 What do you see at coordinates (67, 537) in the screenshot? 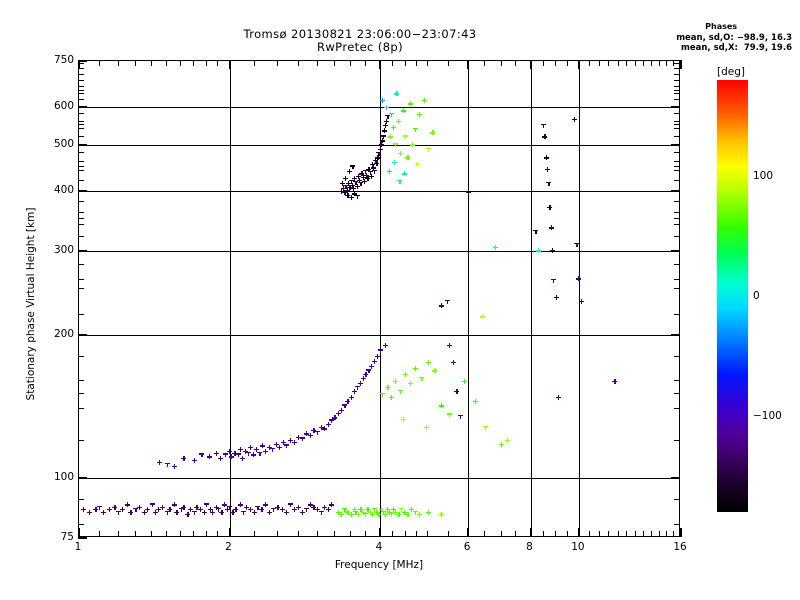
I see `y-axis-tick-label: 75` at bounding box center [67, 537].